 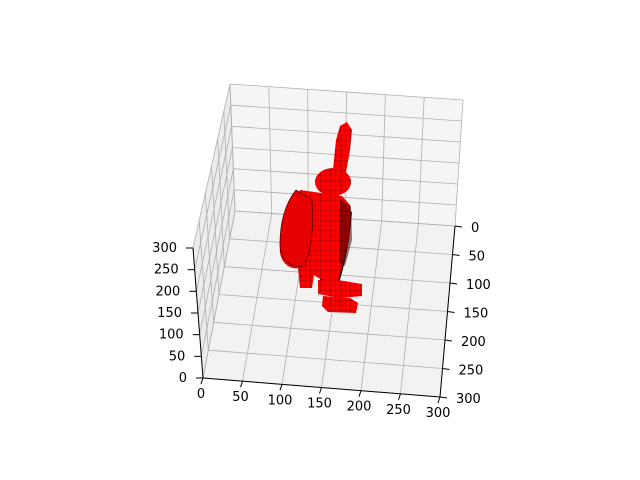 What do you see at coordinates (398, 410) in the screenshot?
I see `x-tick-label: 250` at bounding box center [398, 410].